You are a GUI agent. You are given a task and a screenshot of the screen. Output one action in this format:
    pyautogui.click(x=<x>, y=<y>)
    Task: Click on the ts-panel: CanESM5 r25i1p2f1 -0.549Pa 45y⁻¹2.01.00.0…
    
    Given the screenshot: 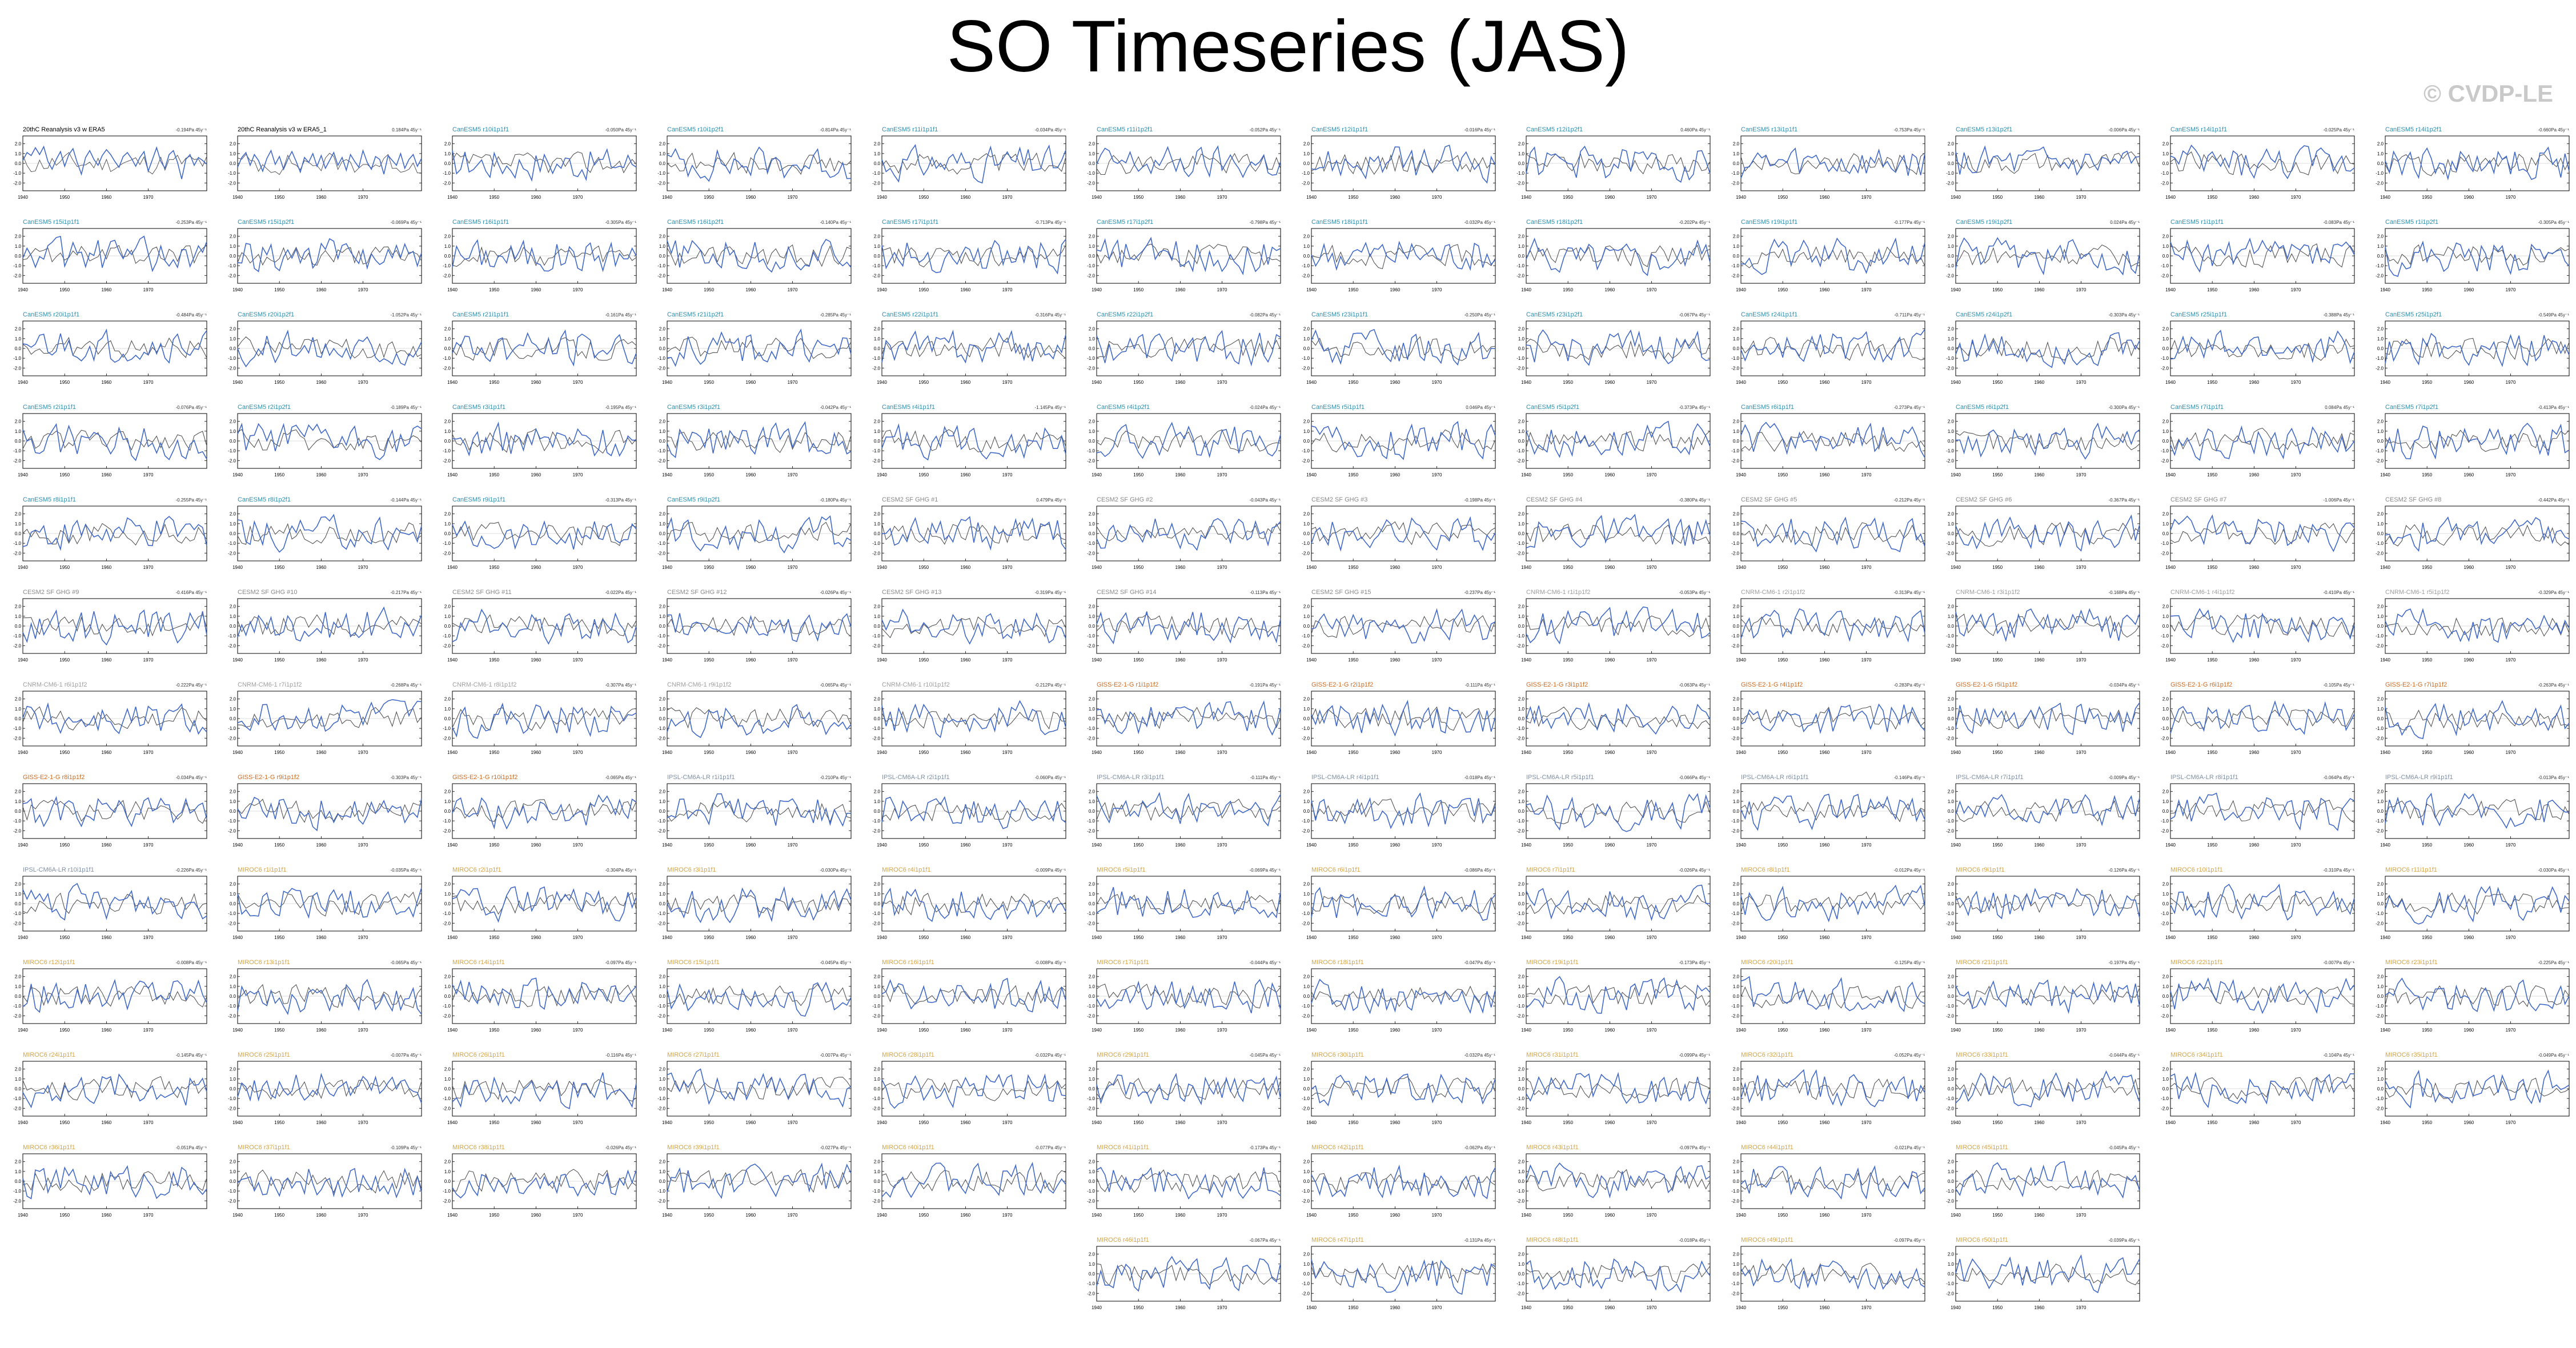 What is the action you would take?
    pyautogui.click(x=2473, y=348)
    